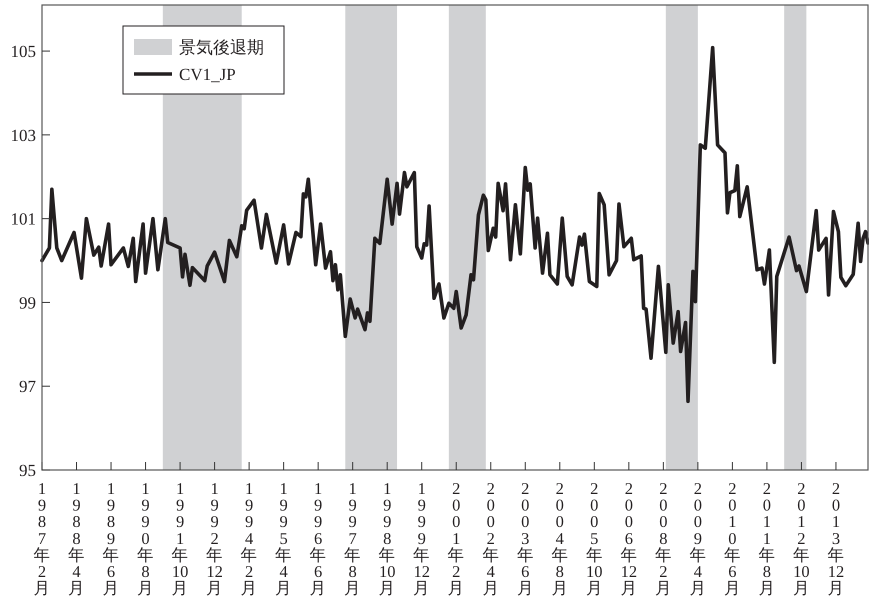 This screenshot has height=613, width=869. What do you see at coordinates (387, 538) in the screenshot?
I see `x-tick-label: 1998年10月` at bounding box center [387, 538].